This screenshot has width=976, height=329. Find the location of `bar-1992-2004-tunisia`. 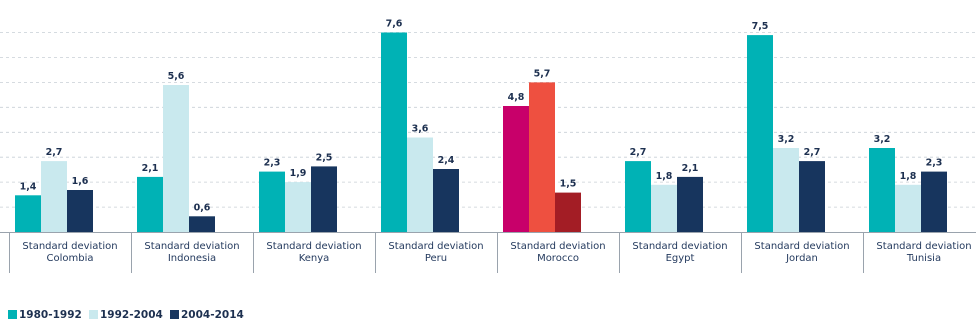

bar-1992-2004-tunisia is located at coordinates (908, 208).